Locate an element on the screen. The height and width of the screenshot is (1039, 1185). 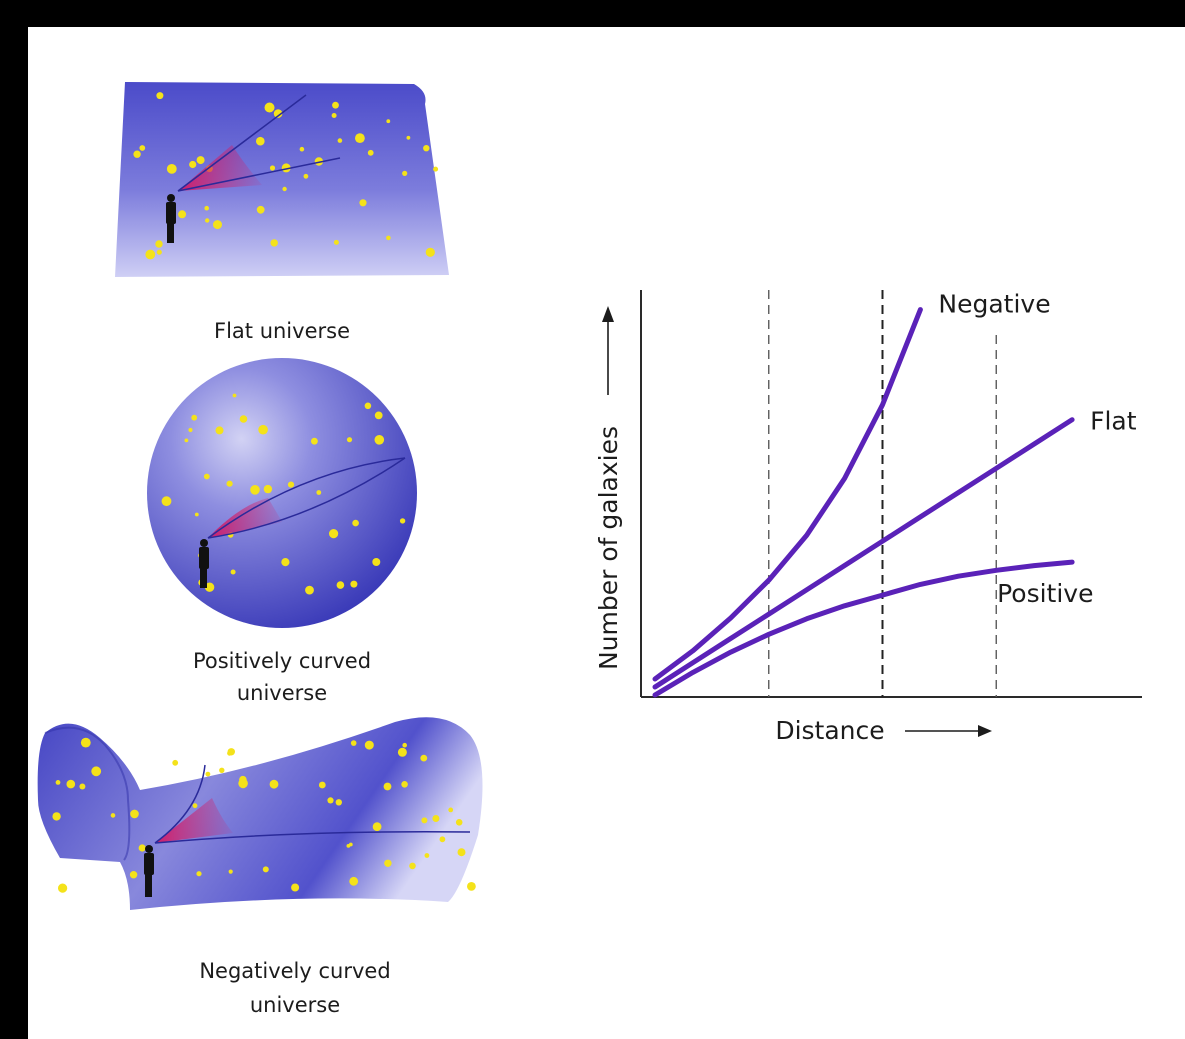
series-lines is located at coordinates (863, 502).